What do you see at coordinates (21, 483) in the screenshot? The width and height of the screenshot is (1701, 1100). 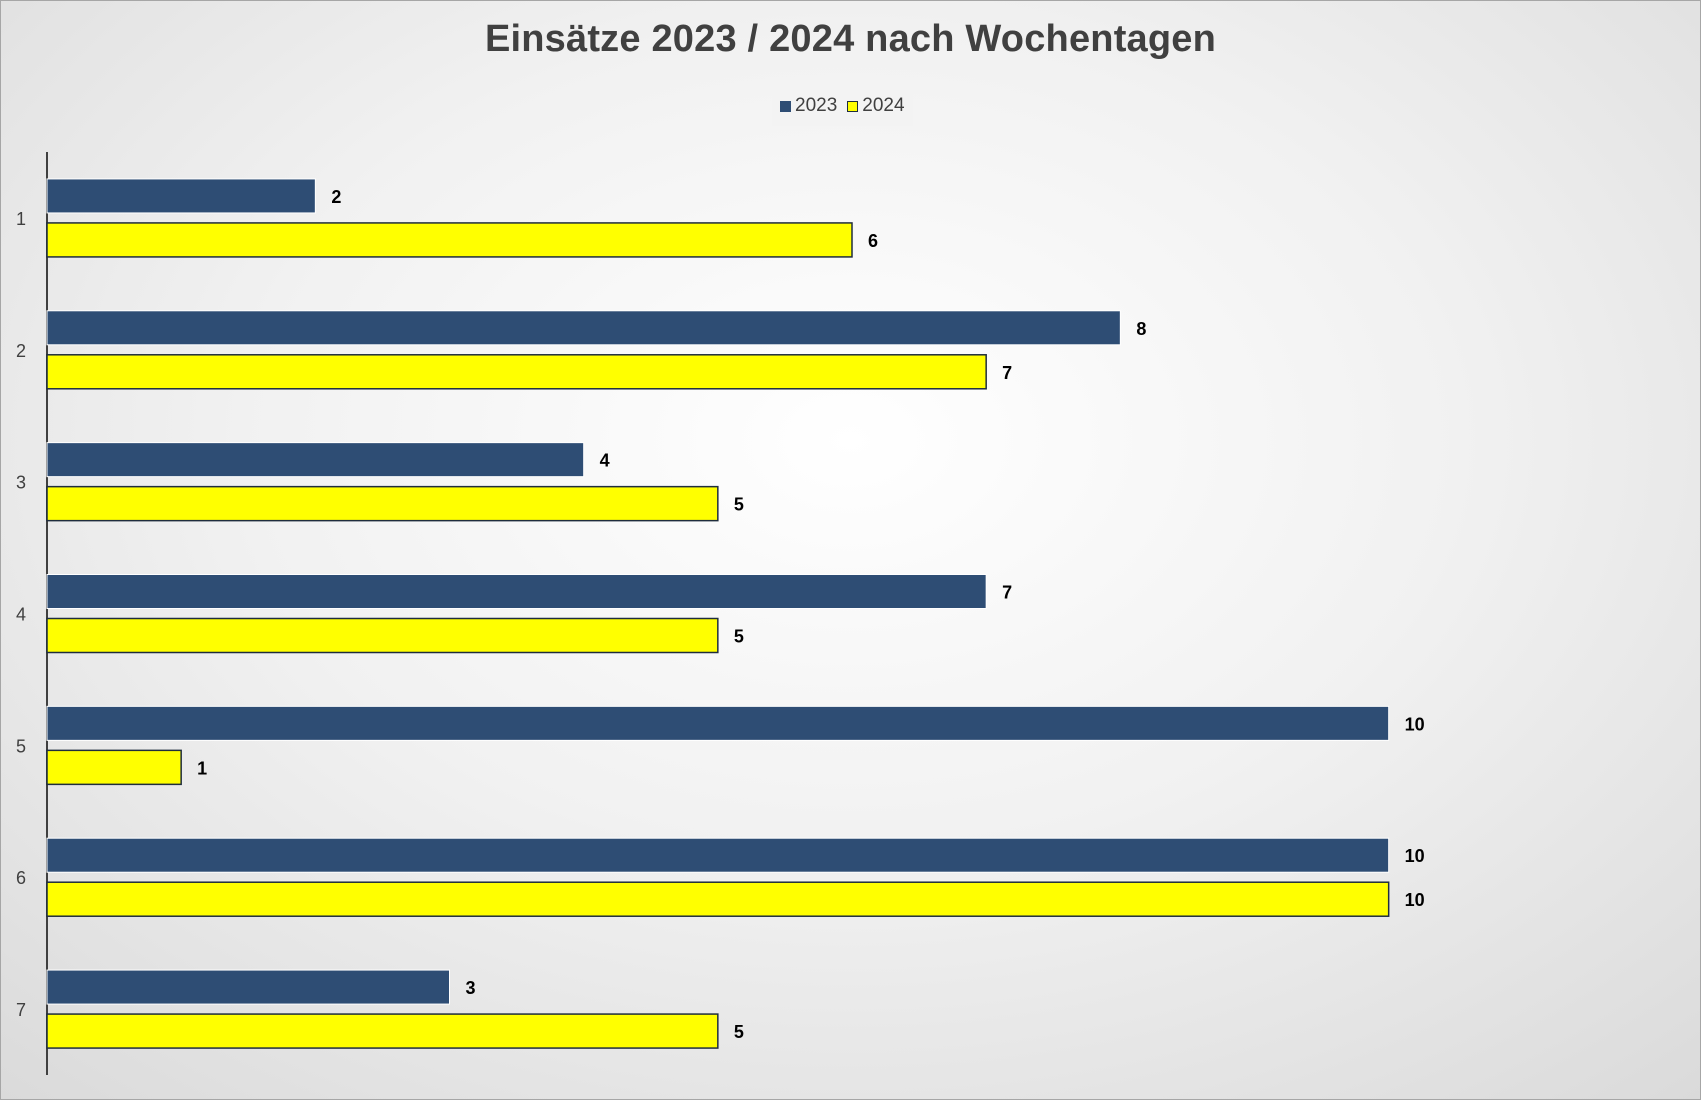 I see `y-tick-label: 3` at bounding box center [21, 483].